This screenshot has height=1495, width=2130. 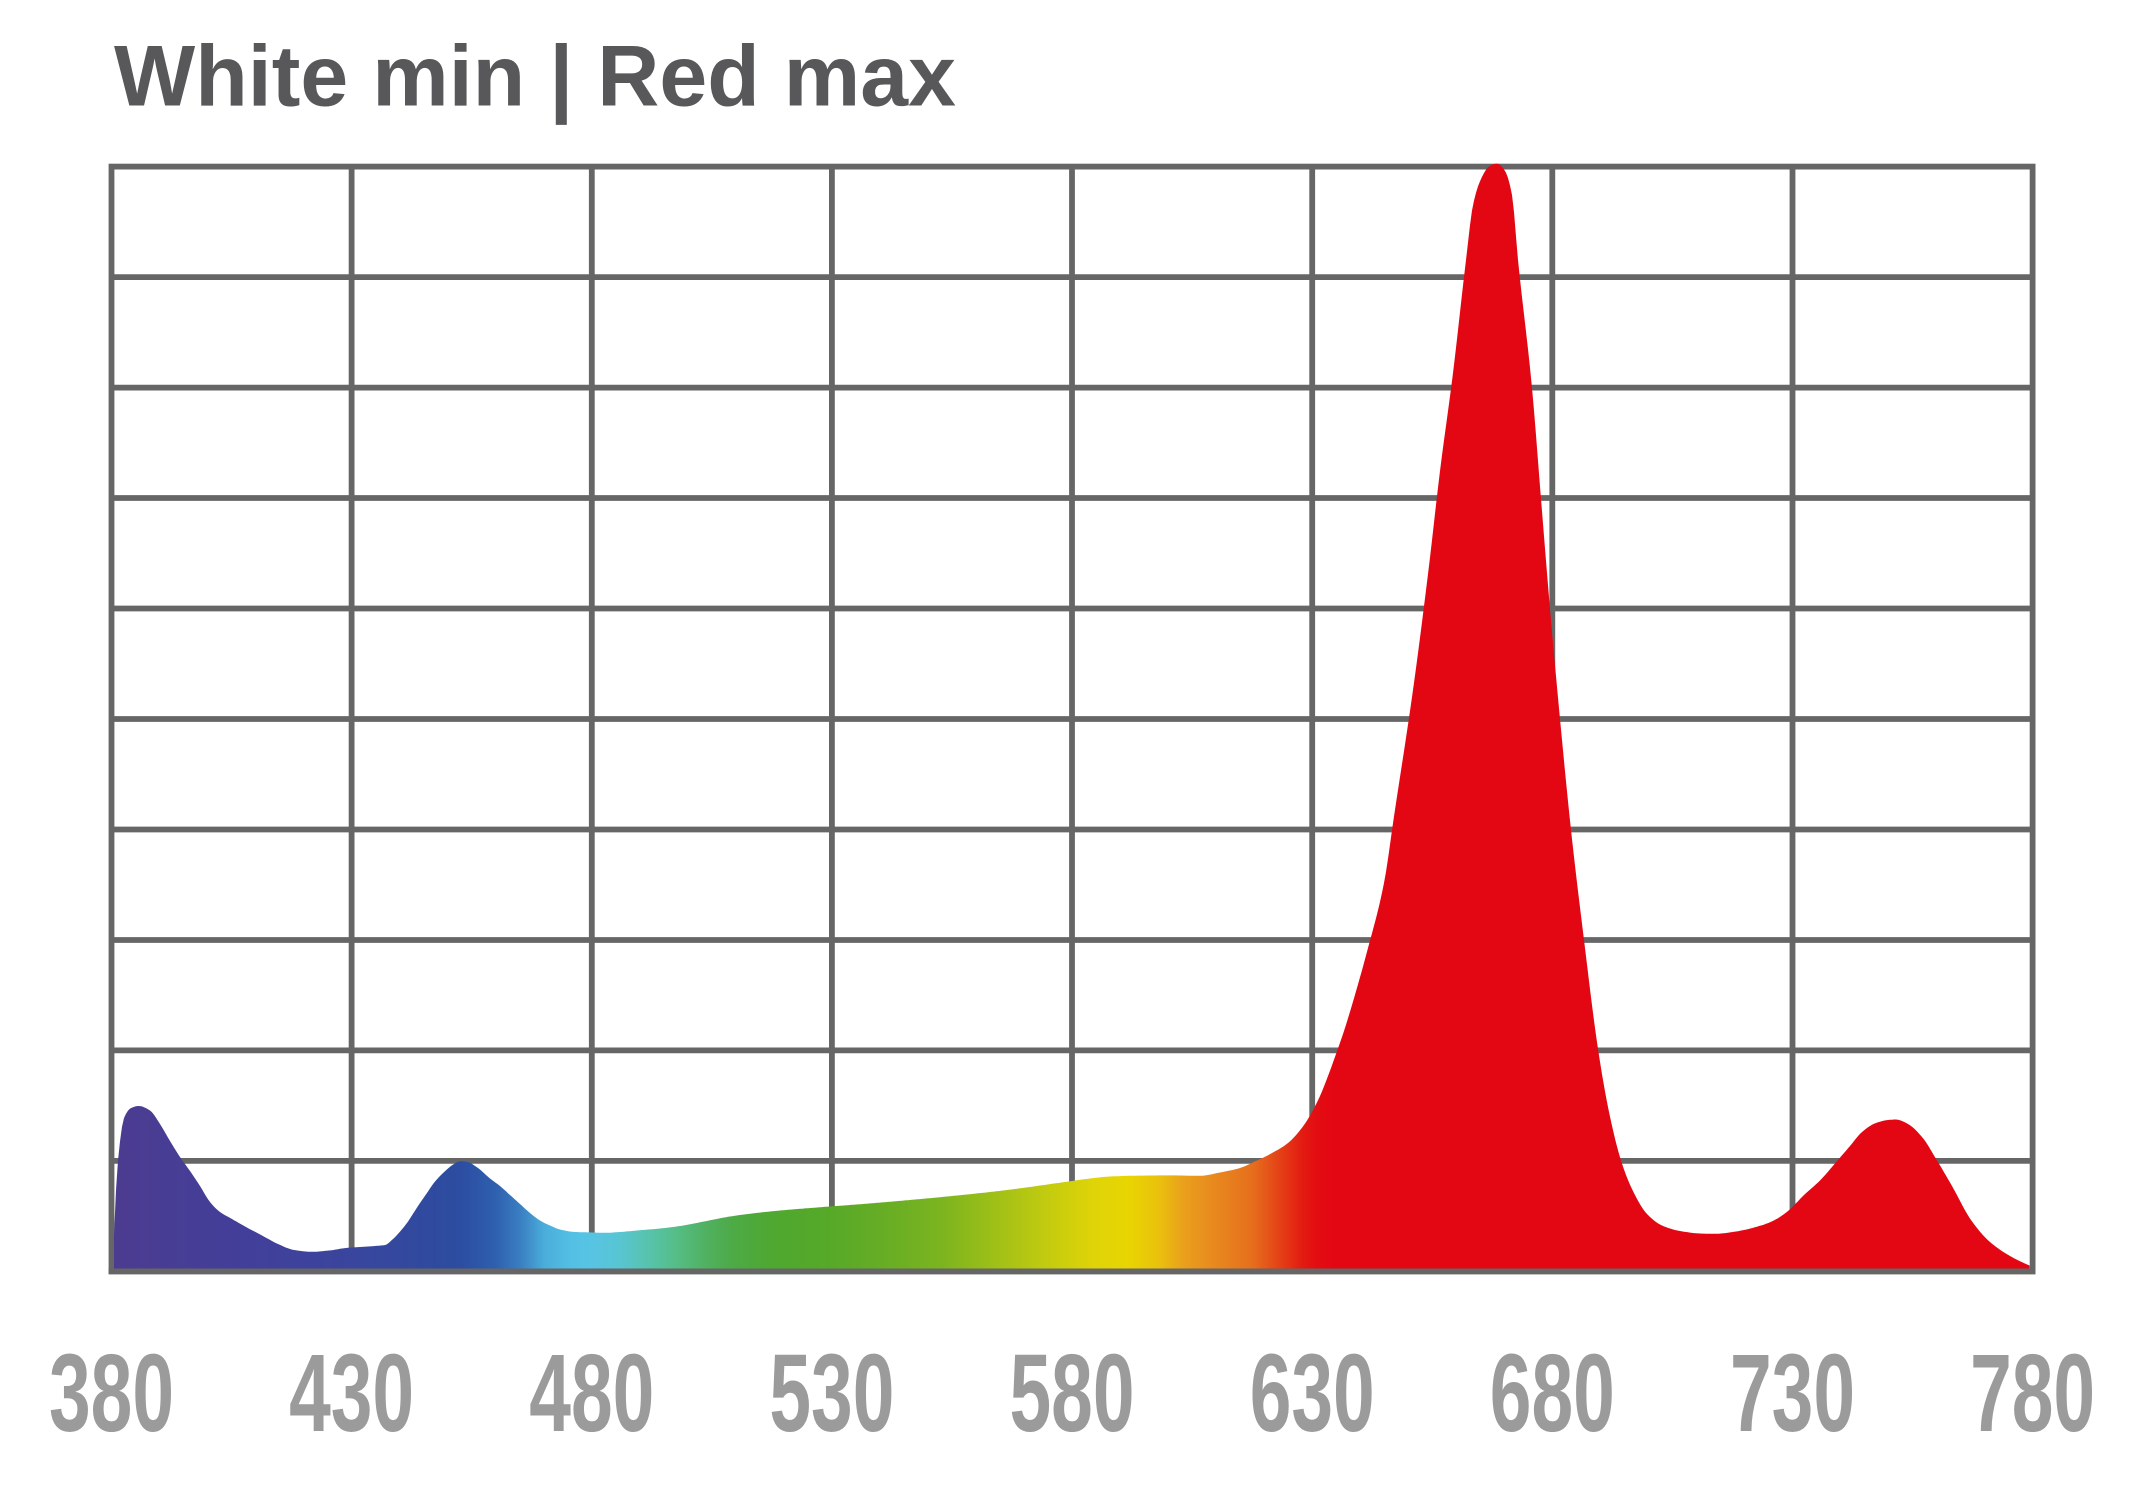 What do you see at coordinates (1552, 1393) in the screenshot?
I see `svg-text: 680` at bounding box center [1552, 1393].